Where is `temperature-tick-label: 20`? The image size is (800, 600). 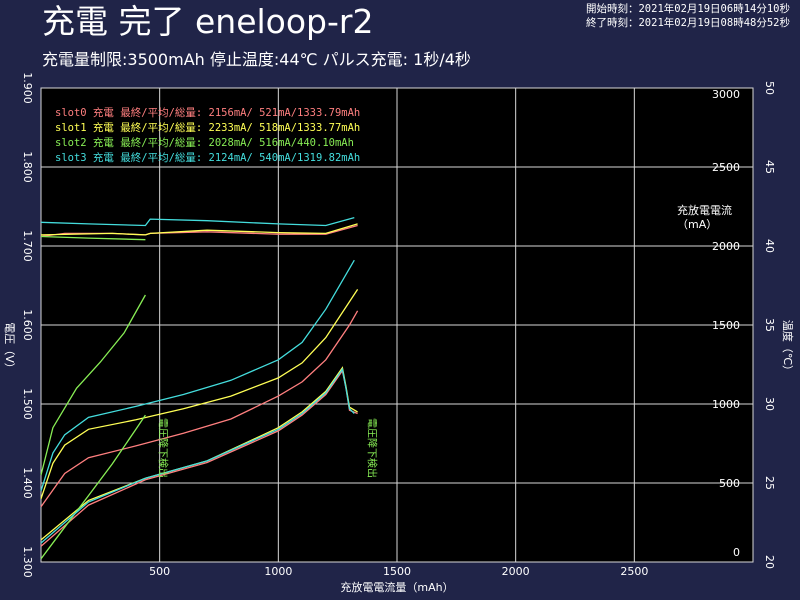 temperature-tick-label: 20 is located at coordinates (769, 562).